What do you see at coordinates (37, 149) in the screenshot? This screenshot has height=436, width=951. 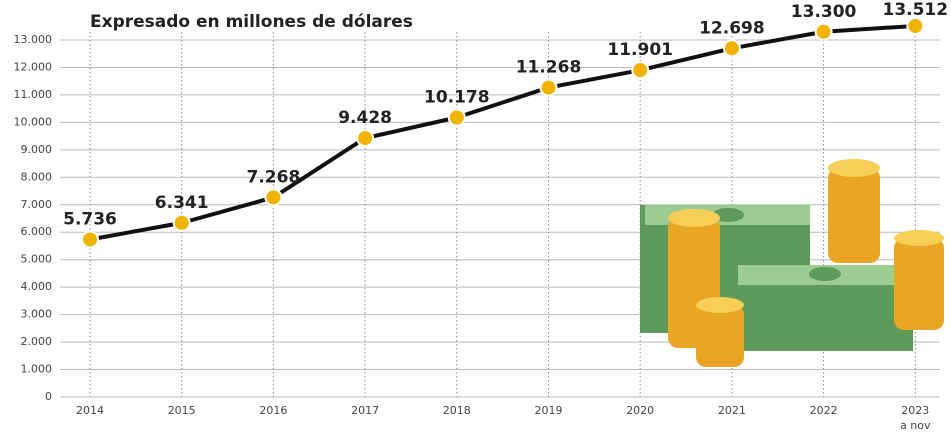 I see `y-tick-label: 9.000` at bounding box center [37, 149].